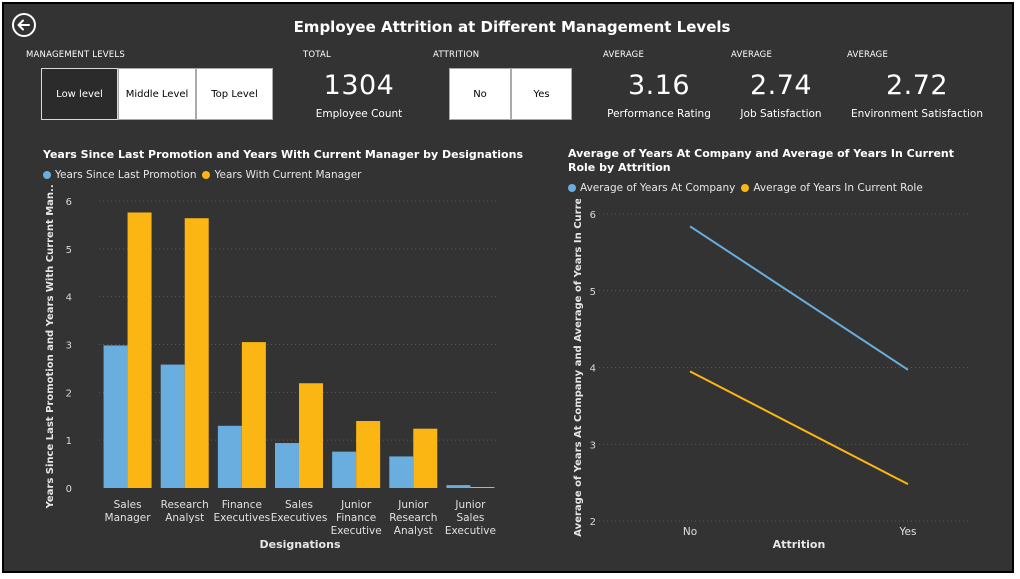 The width and height of the screenshot is (1020, 579). I want to click on kpi-employee-count-value: 1304, so click(359, 85).